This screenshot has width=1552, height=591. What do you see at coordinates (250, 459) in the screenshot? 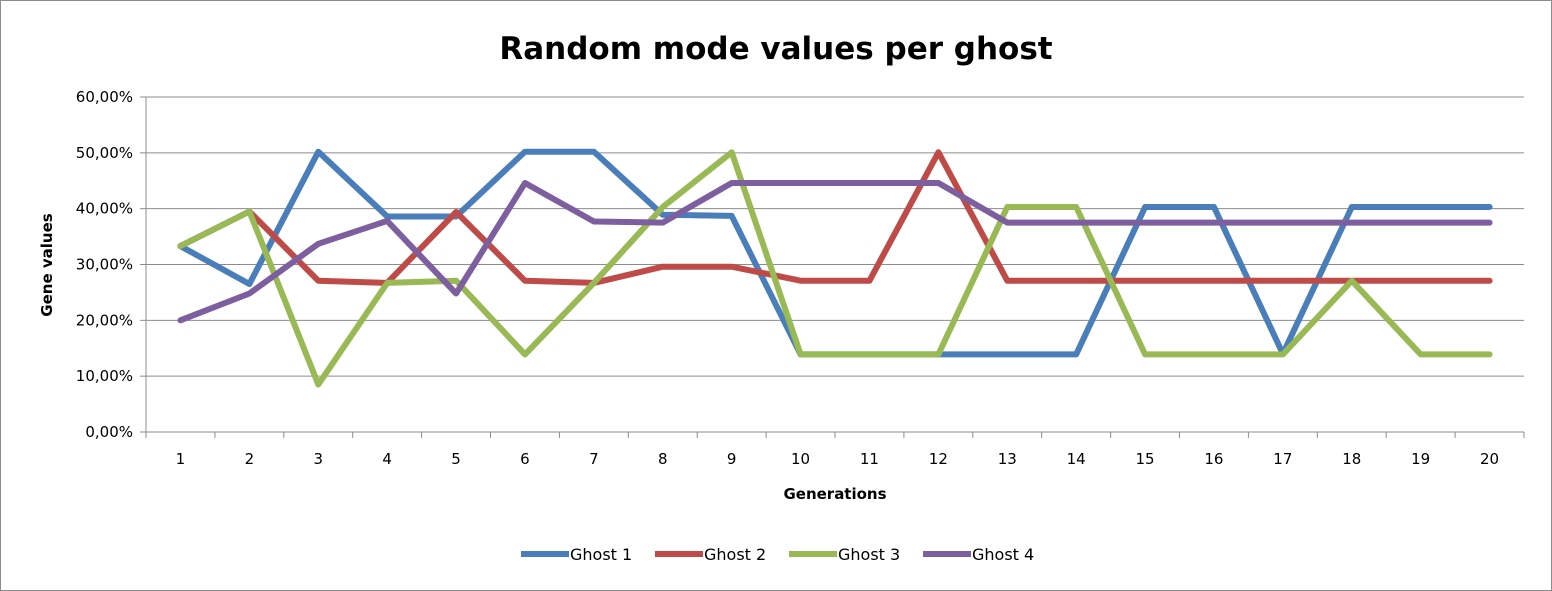
I see `x-tick-label: 2` at bounding box center [250, 459].